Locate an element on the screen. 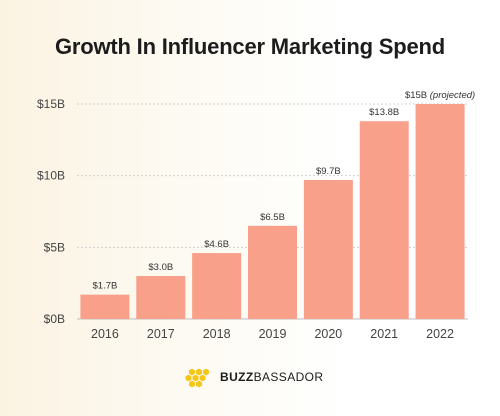 This screenshot has width=500, height=416. x-tick-label: 2017 is located at coordinates (161, 334).